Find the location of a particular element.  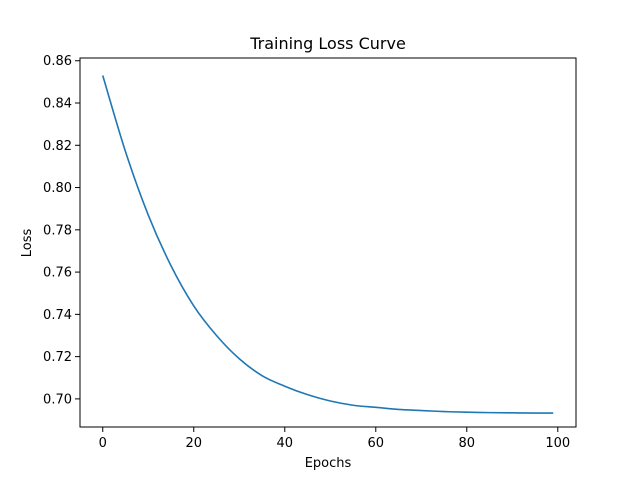

x-tick-label: 0 is located at coordinates (103, 443).